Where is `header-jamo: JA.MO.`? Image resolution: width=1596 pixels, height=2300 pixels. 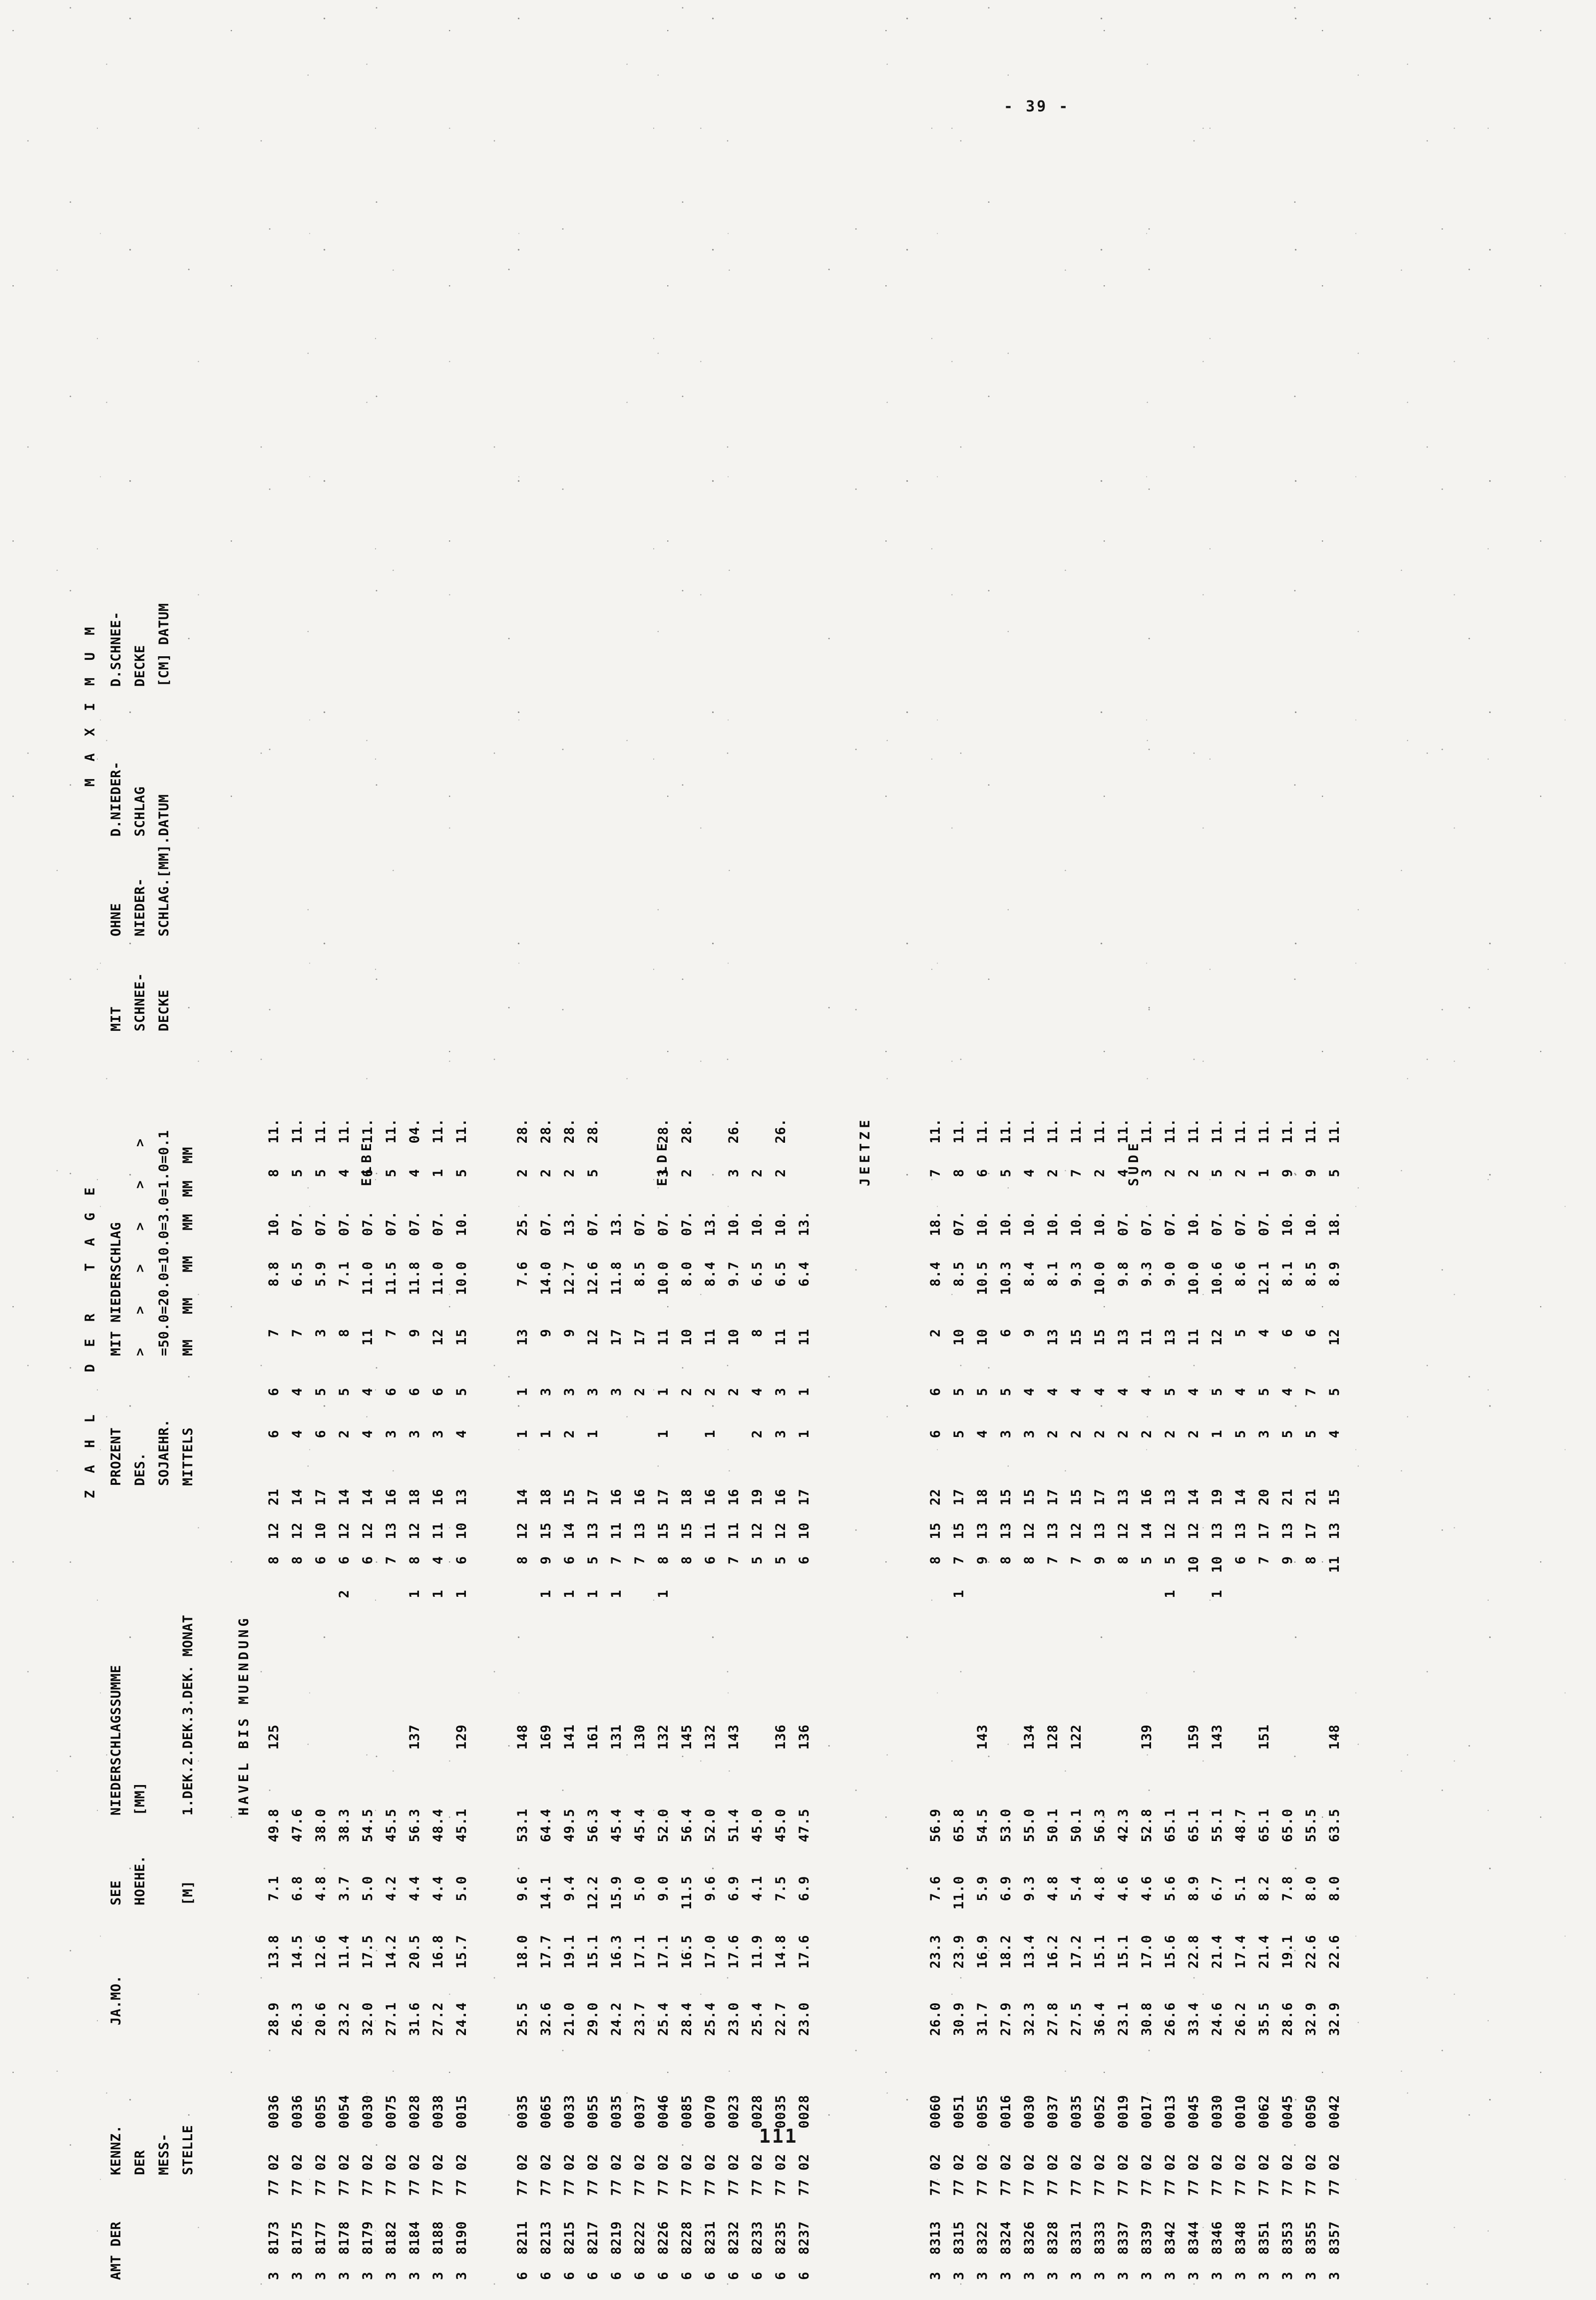 header-jamo: JA.MO. is located at coordinates (116, 2000).